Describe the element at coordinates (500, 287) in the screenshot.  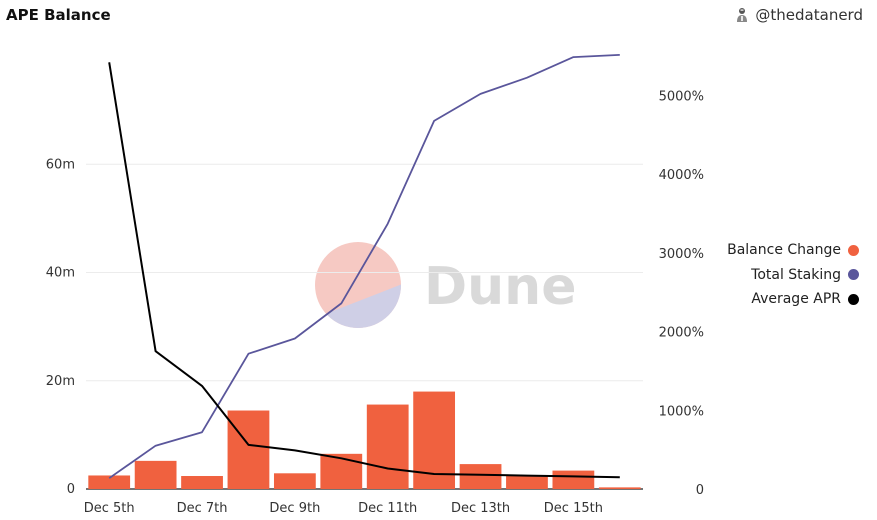
I see `watermark-text: Dune` at that location.